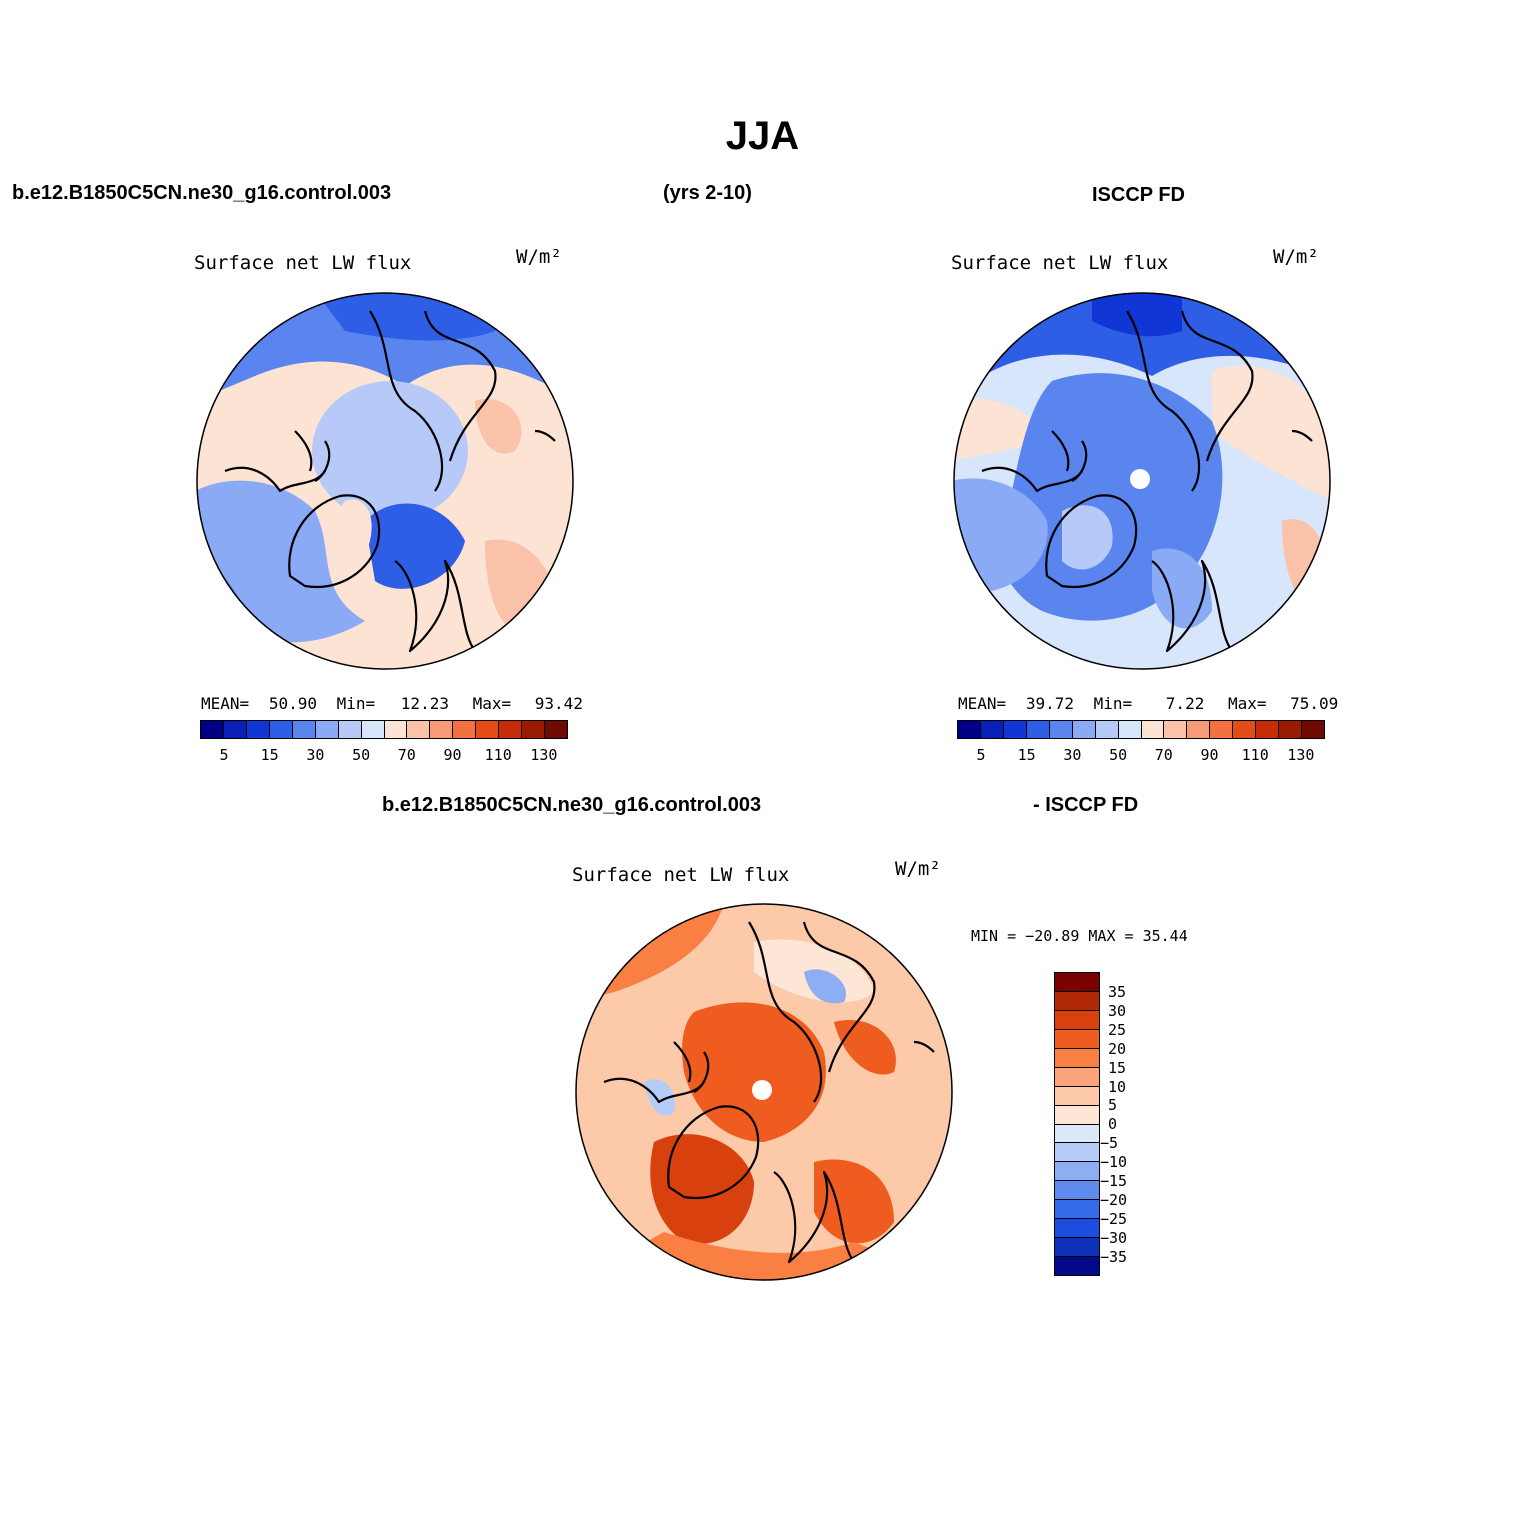  I want to click on colorbar-tick-label: 0, so click(1113, 1124).